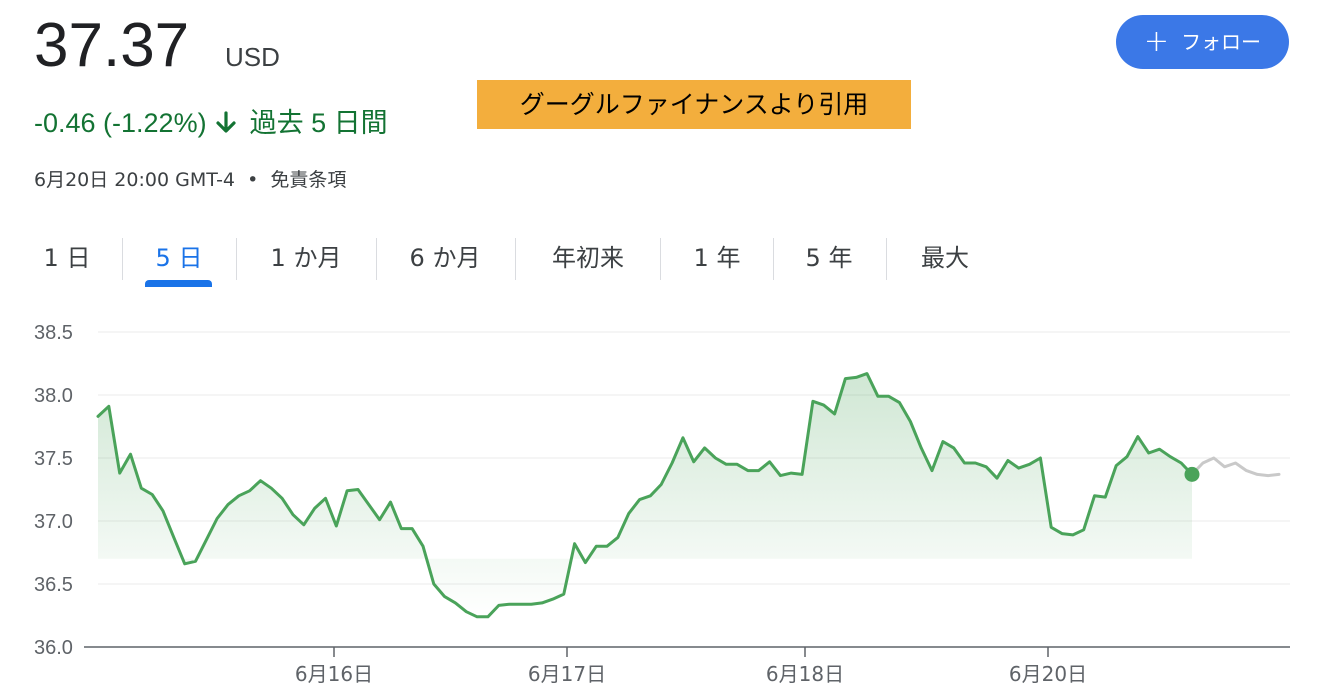 Image resolution: width=1320 pixels, height=696 pixels. What do you see at coordinates (334, 674) in the screenshot?
I see `x-tick-label: 6月16日` at bounding box center [334, 674].